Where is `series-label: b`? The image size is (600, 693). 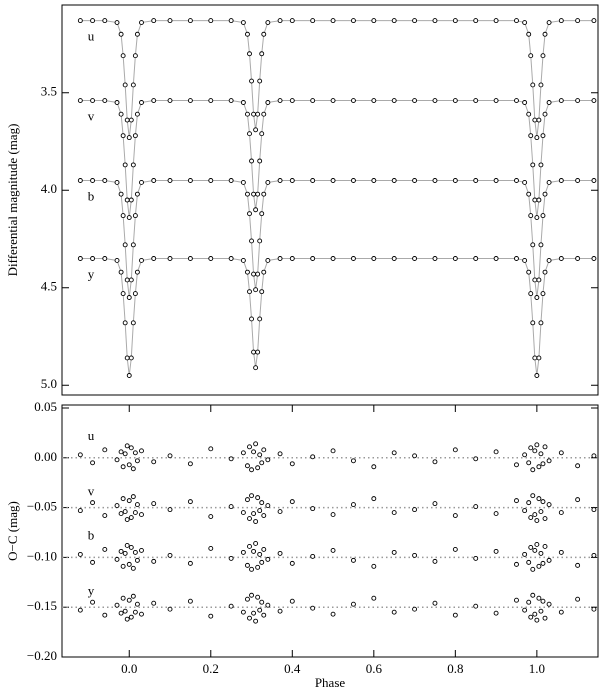
series-label: b is located at coordinates (91, 534).